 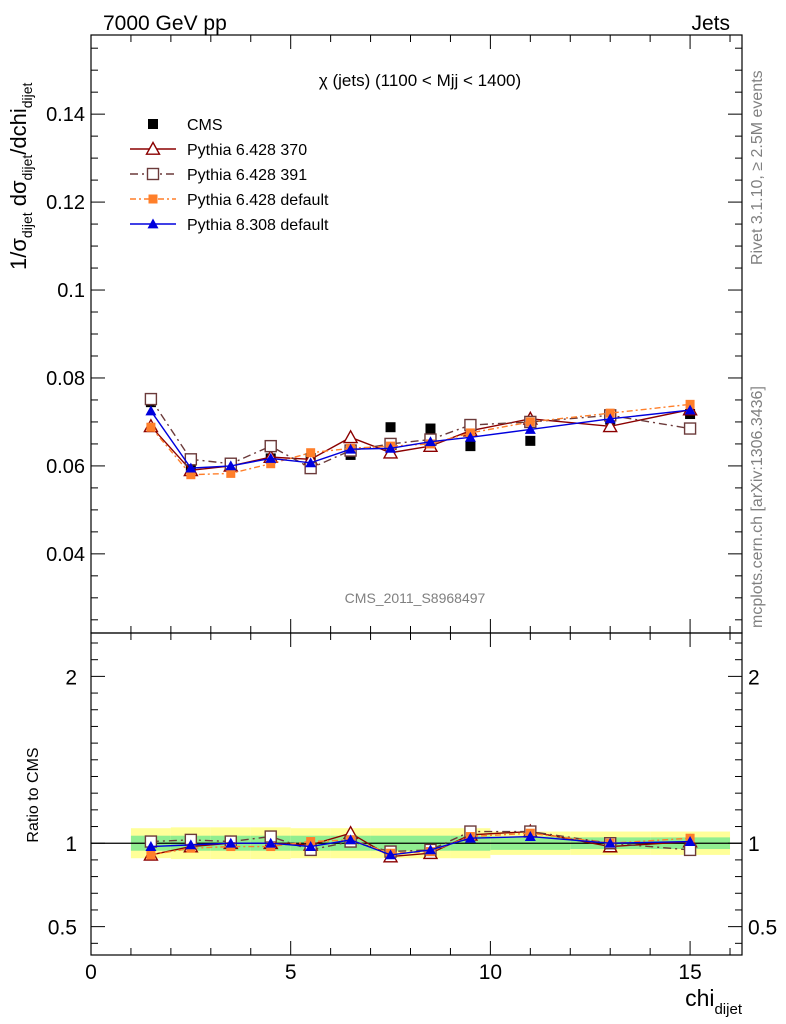 What do you see at coordinates (65, 115) in the screenshot?
I see `main-ytick-label-5: 0.14` at bounding box center [65, 115].